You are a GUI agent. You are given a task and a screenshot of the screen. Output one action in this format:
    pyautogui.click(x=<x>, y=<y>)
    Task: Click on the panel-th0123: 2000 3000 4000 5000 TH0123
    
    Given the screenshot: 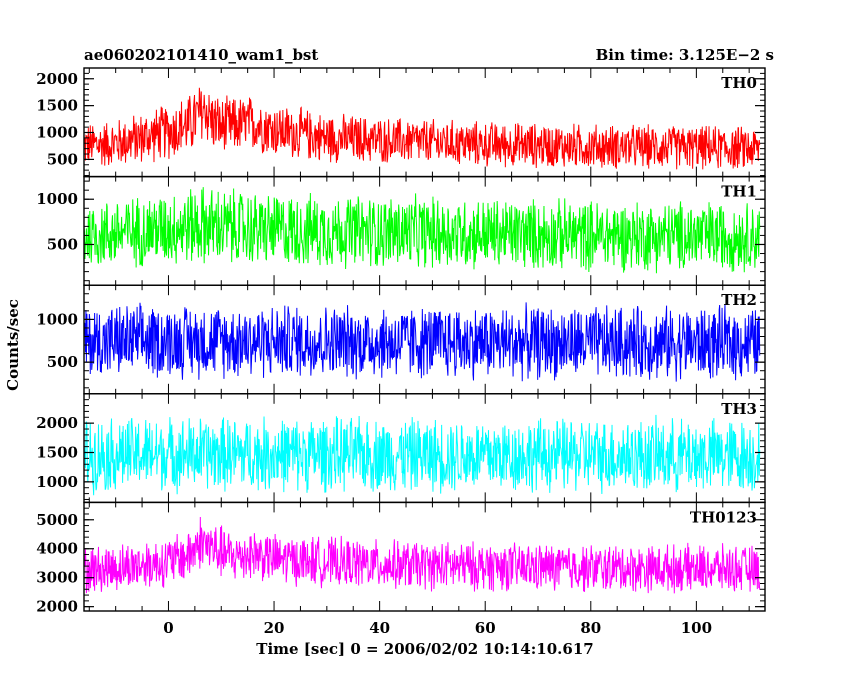 What is the action you would take?
    pyautogui.click(x=401, y=558)
    